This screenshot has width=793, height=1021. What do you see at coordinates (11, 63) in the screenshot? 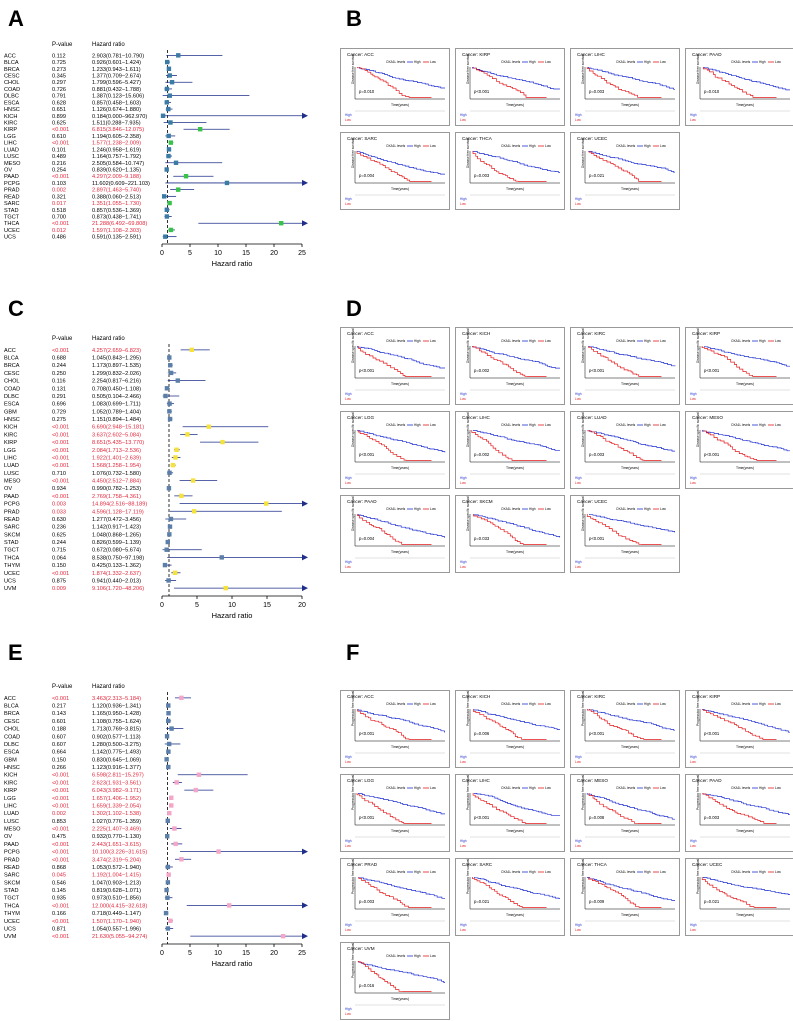
I see `cancer-label: BLCA` at bounding box center [11, 63].